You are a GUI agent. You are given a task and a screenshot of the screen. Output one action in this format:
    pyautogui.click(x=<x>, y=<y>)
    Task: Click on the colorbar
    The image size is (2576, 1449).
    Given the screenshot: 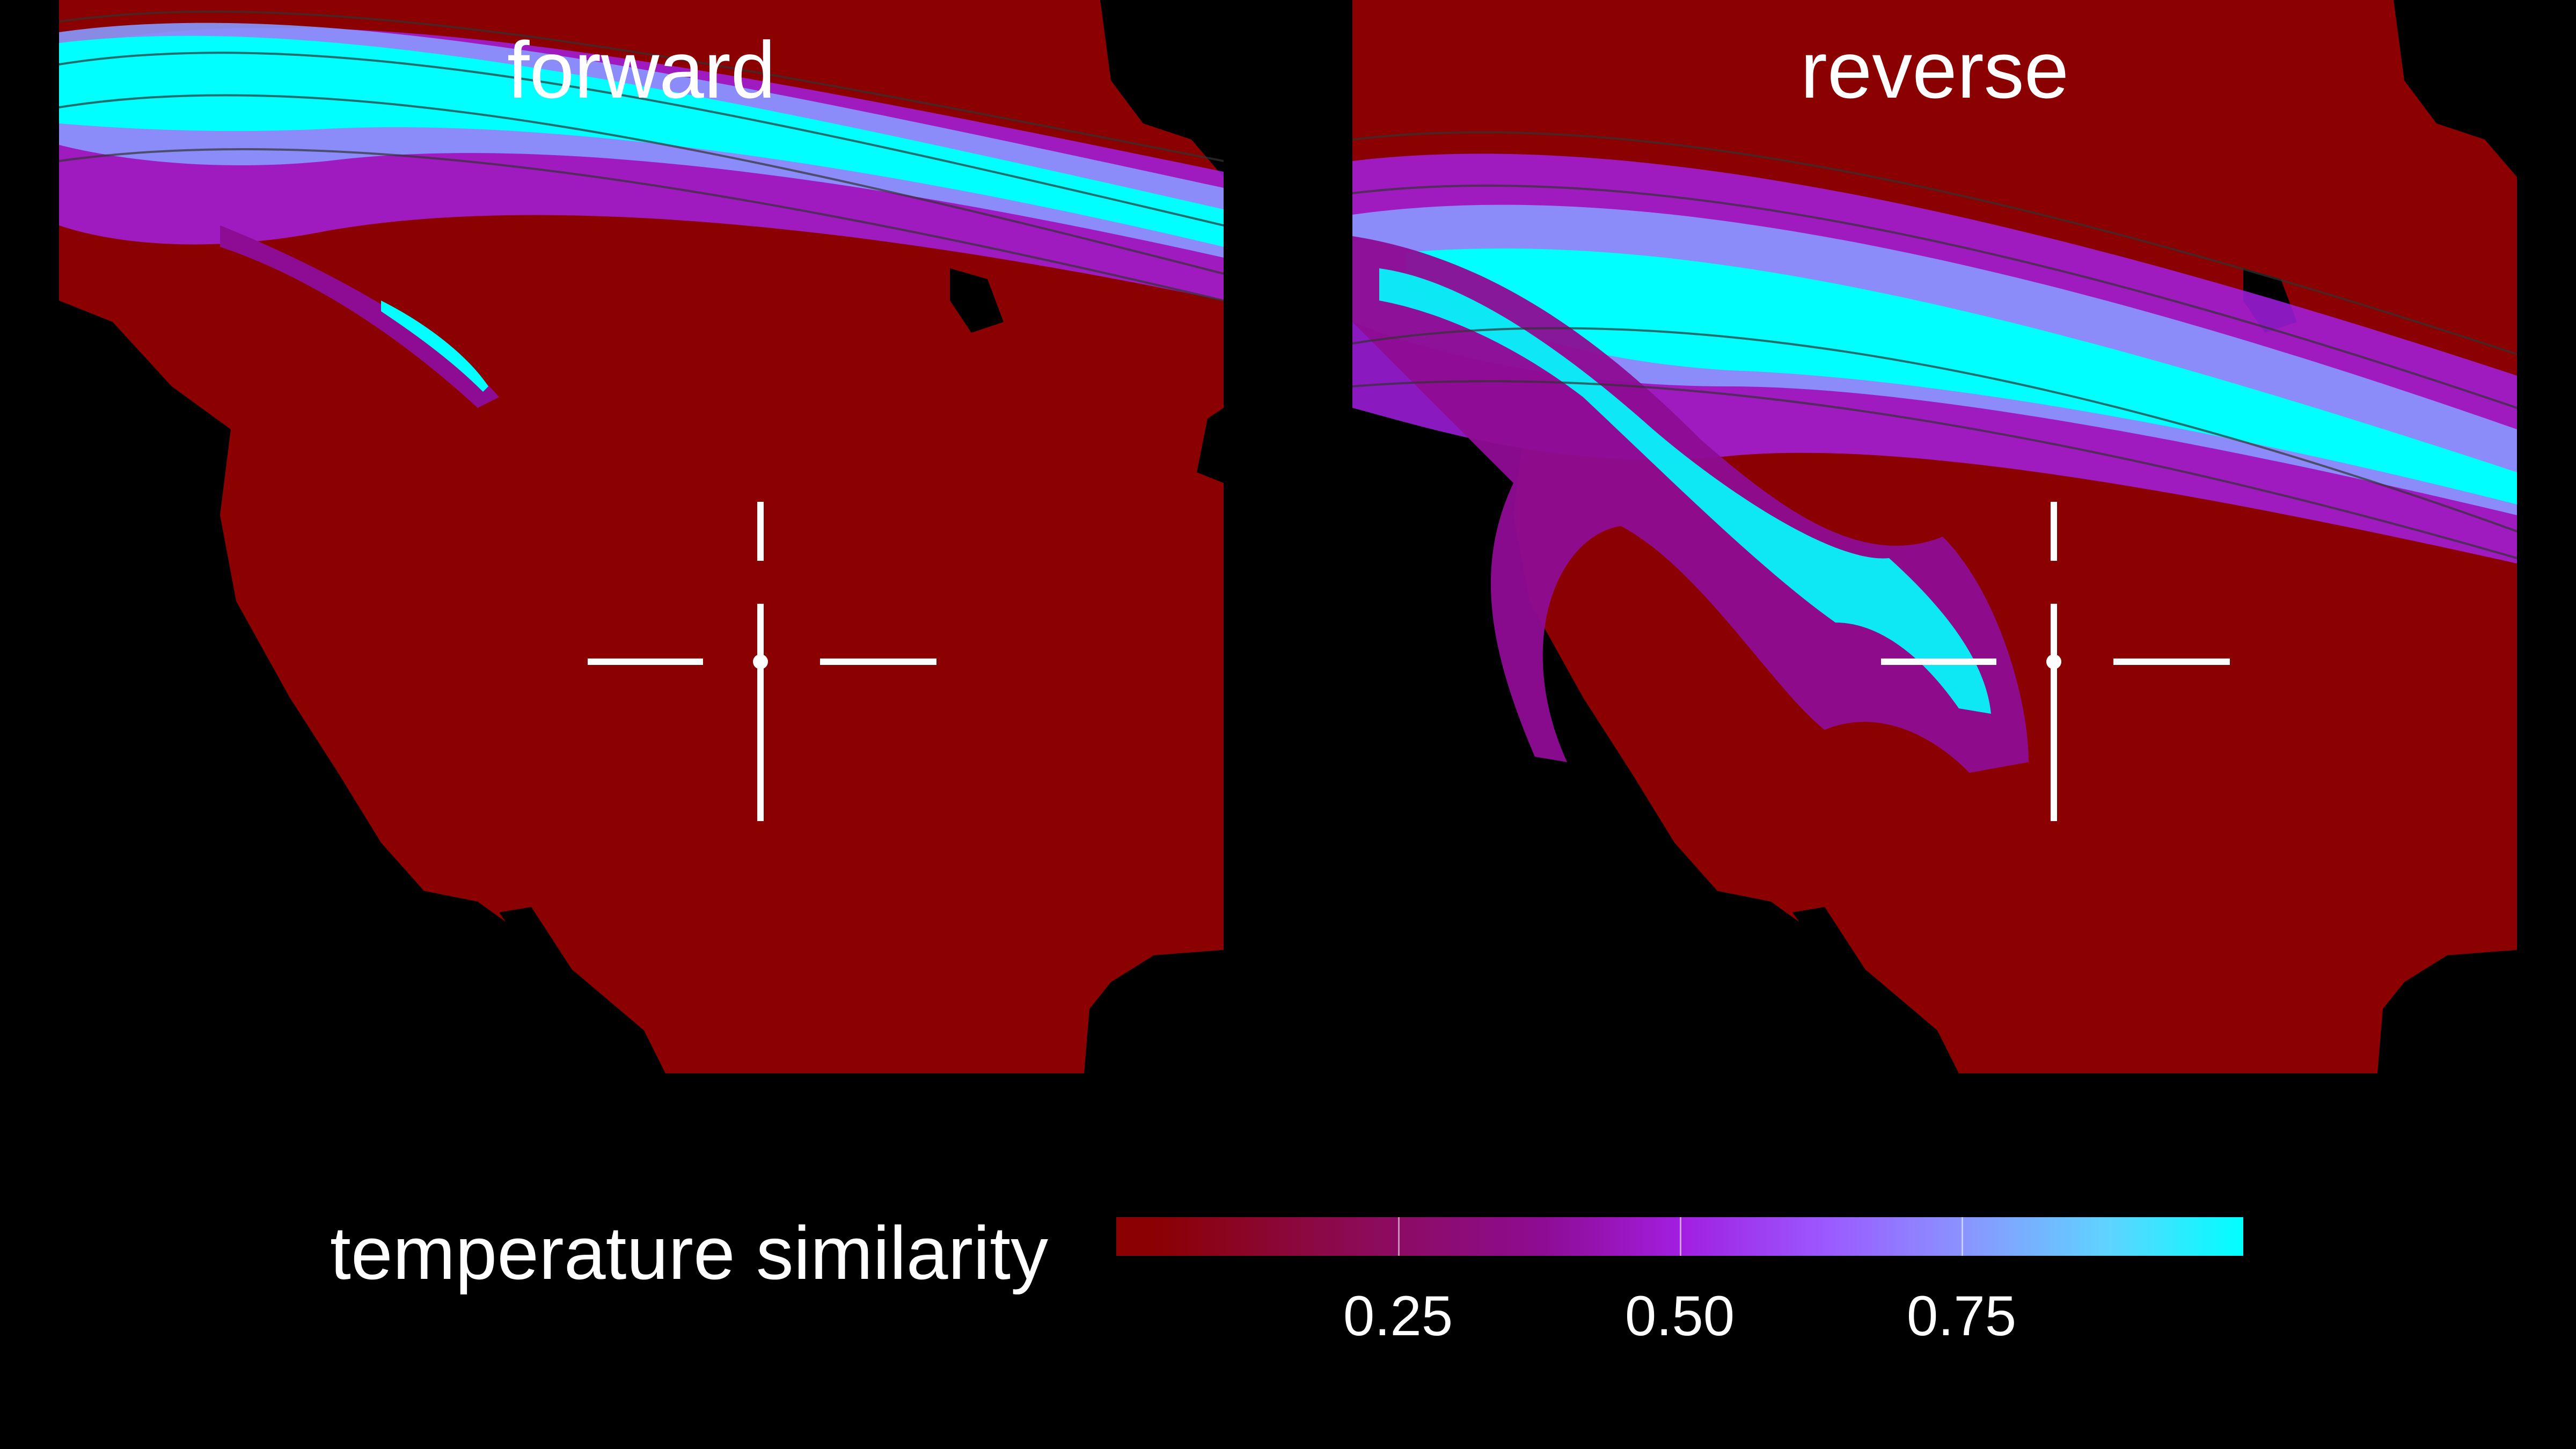 What is the action you would take?
    pyautogui.click(x=1679, y=1236)
    